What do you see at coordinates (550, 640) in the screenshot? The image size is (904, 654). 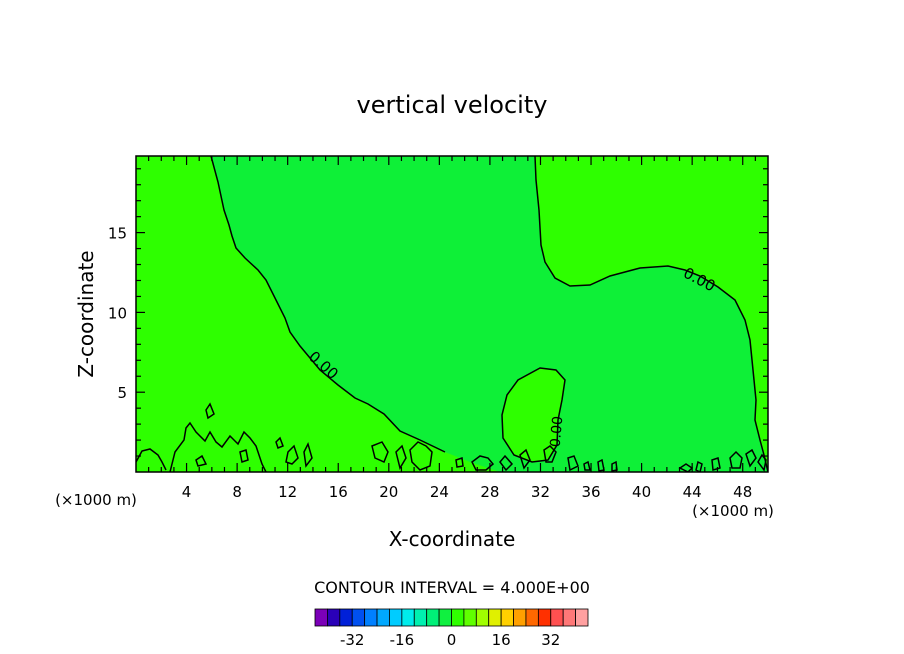 I see `colorbar-tick-label: 32` at bounding box center [550, 640].